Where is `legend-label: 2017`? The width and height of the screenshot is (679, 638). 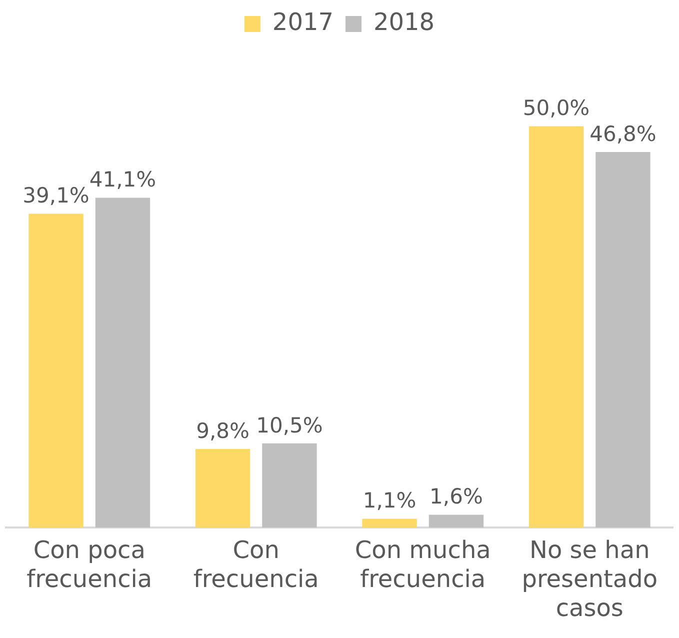 legend-label: 2017 is located at coordinates (303, 22).